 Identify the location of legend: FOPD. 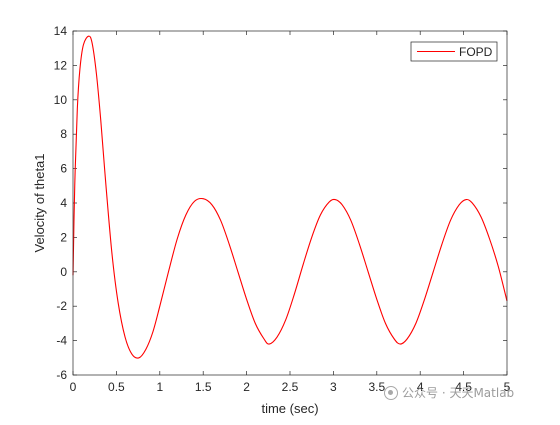
(454, 51).